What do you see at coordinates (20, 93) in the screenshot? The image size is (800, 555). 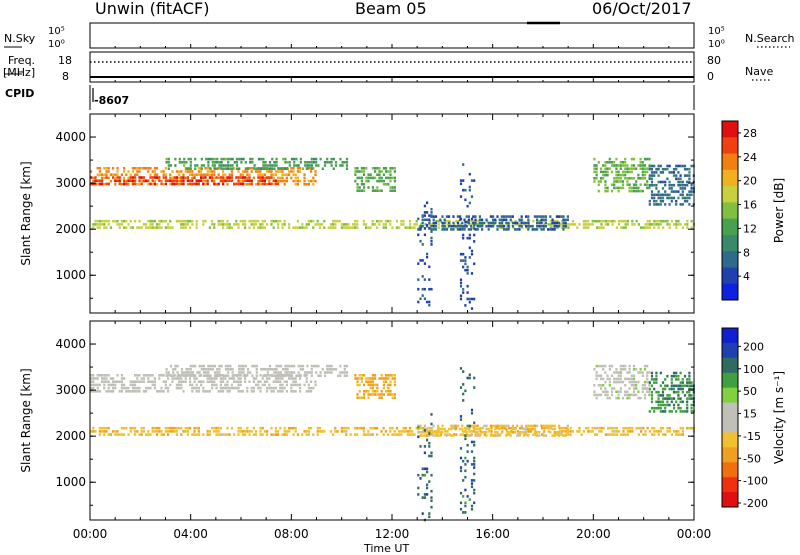 I see `cpid-label: CPID` at bounding box center [20, 93].